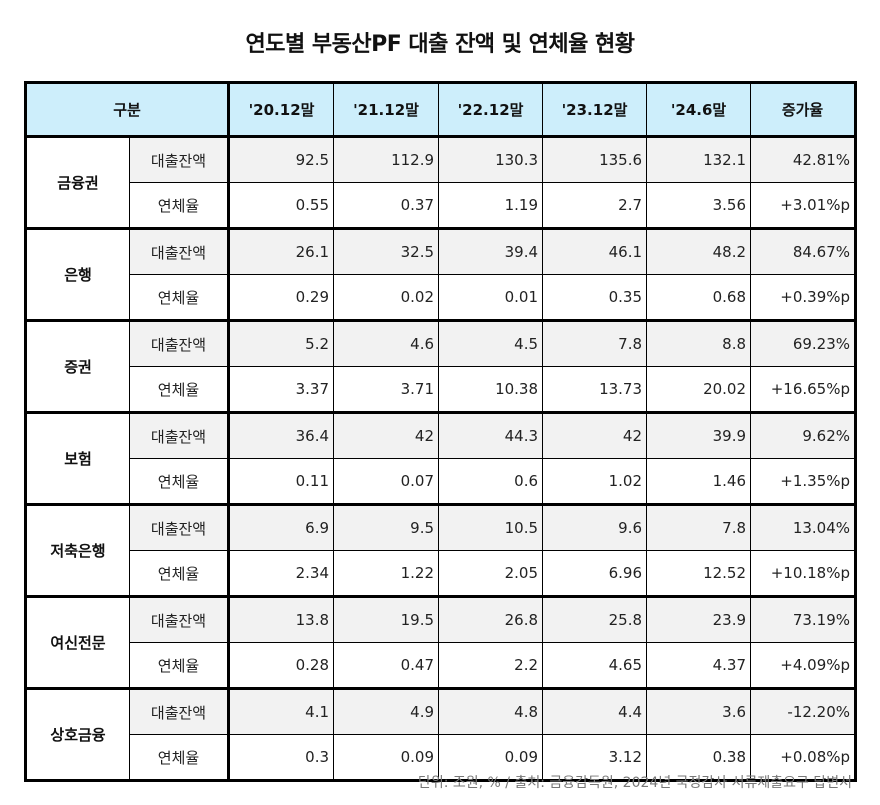 This screenshot has width=880, height=805. I want to click on value-cell: 13.8, so click(281, 619).